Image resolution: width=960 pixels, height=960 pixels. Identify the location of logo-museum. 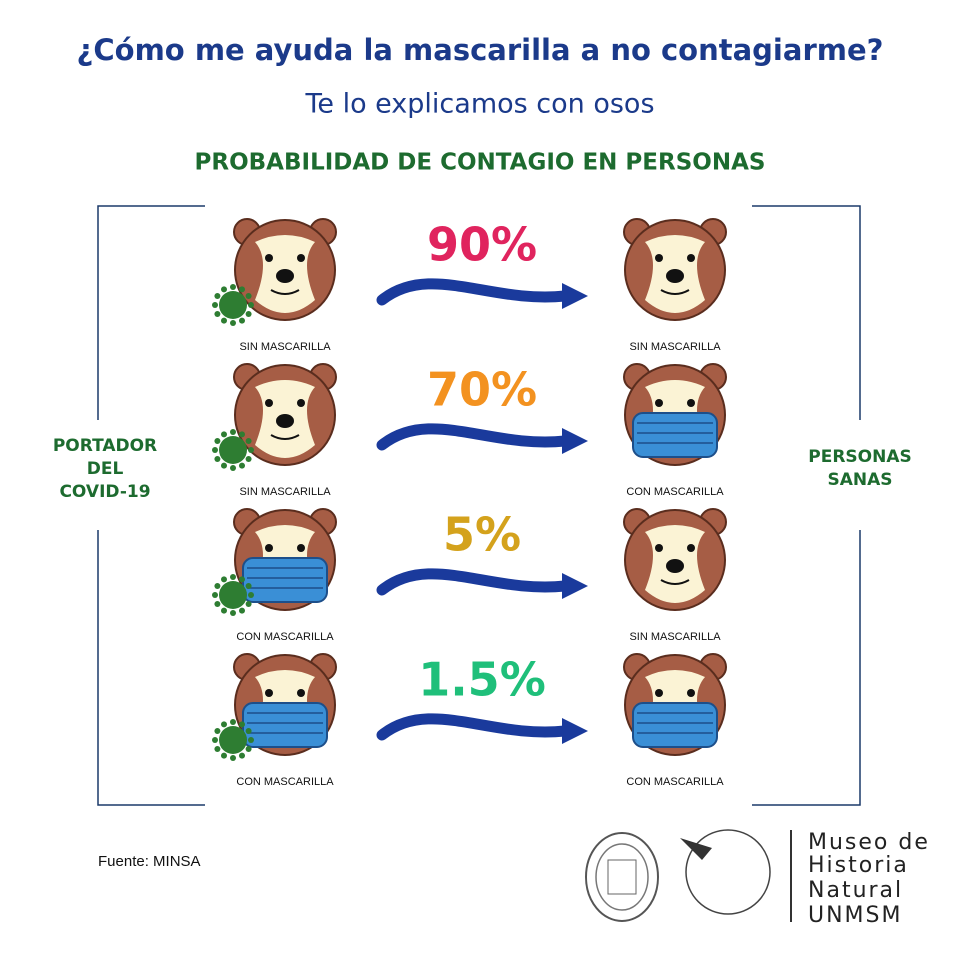
(725, 872).